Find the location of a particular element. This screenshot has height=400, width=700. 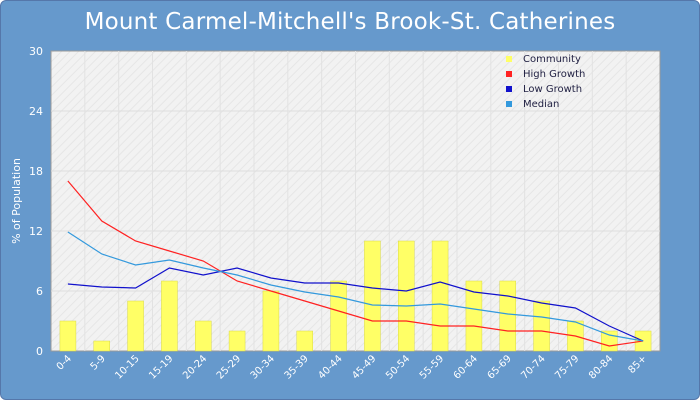

y-tick-label: 0 is located at coordinates (39, 351).